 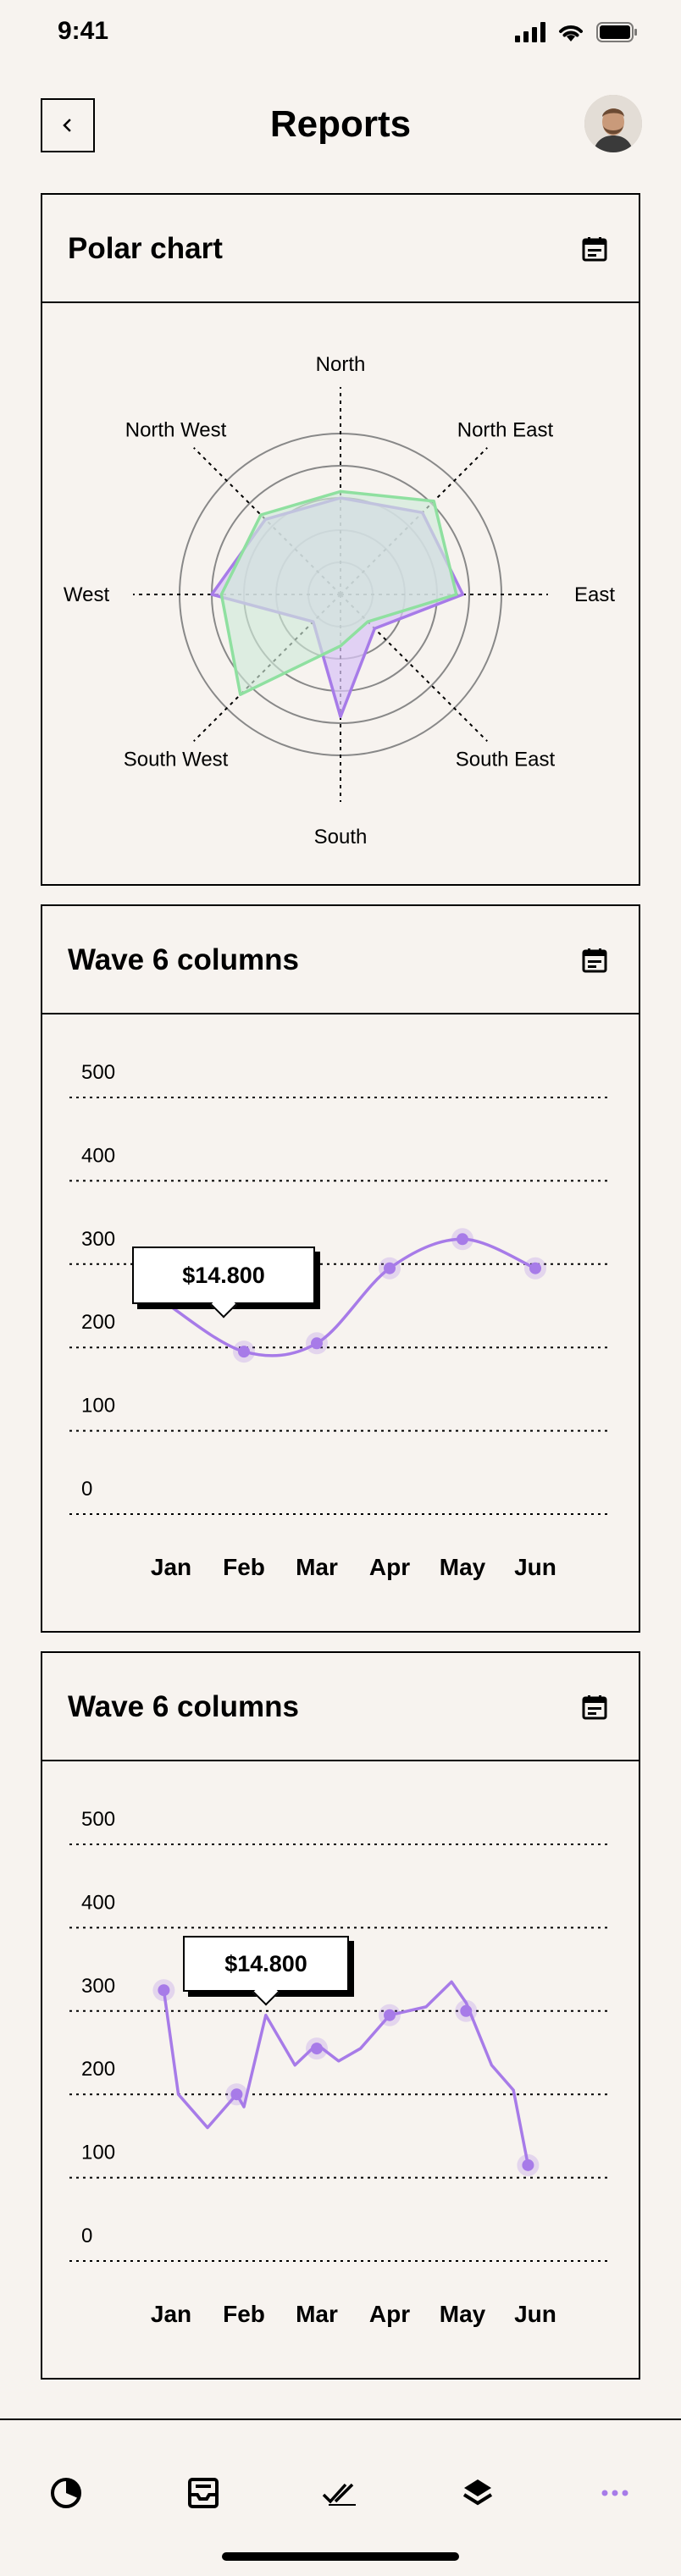 I want to click on inbox-icon, so click(x=203, y=2493).